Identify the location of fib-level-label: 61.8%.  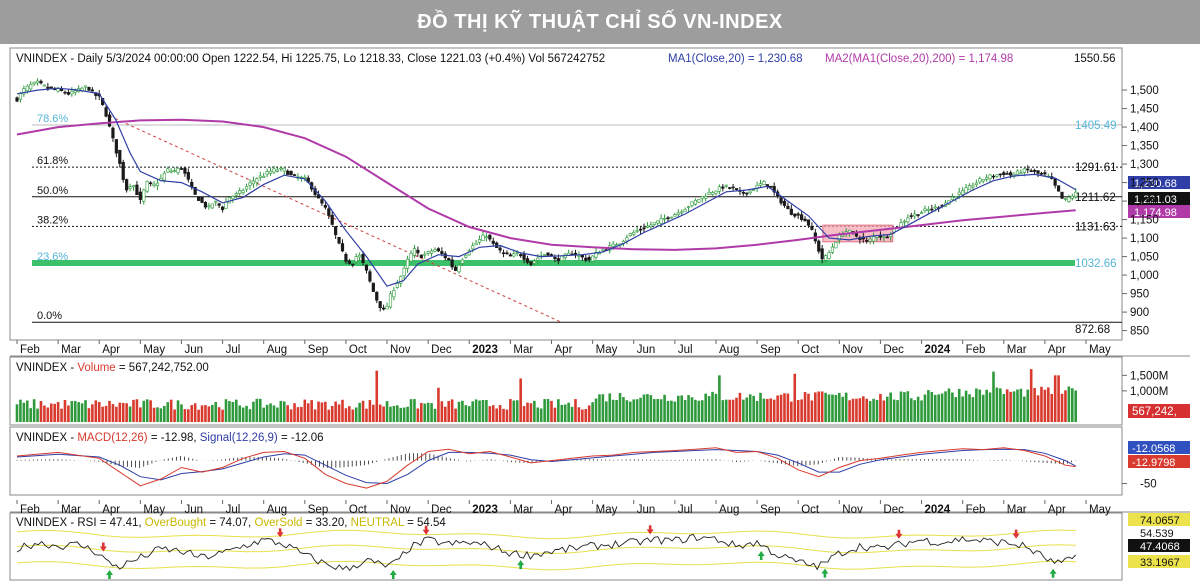
(52, 161).